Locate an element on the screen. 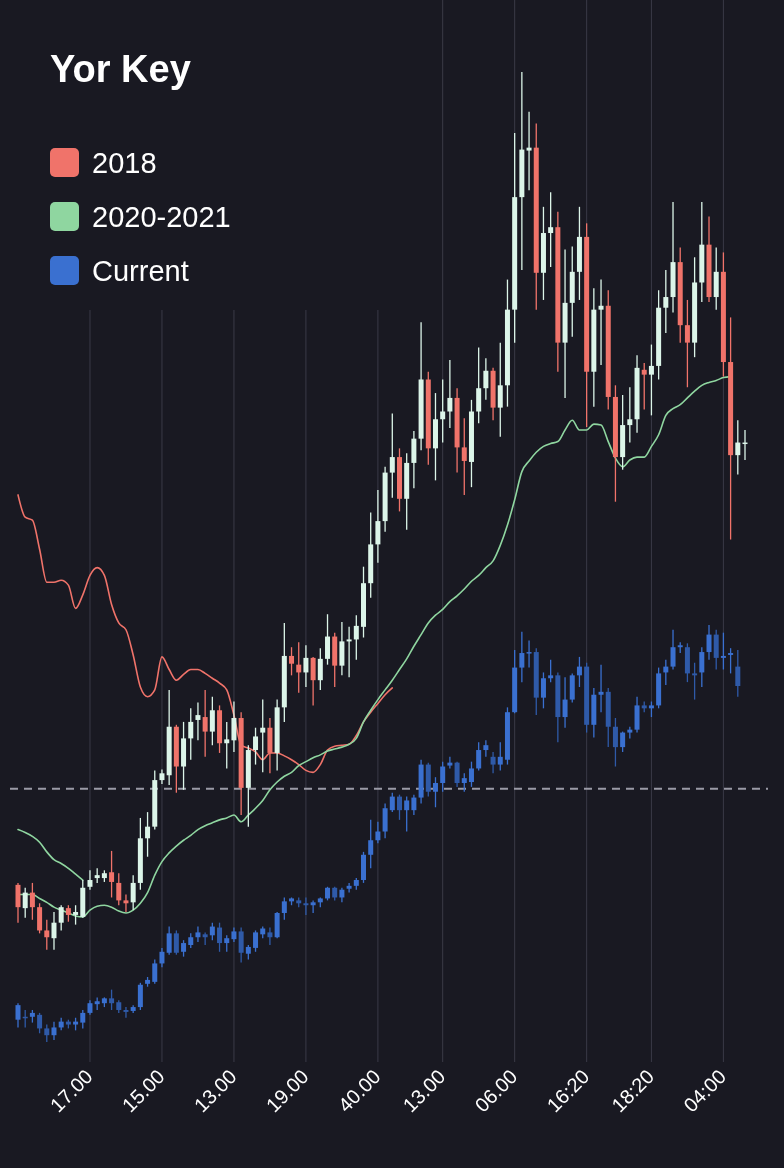 The height and width of the screenshot is (1168, 784). legend-label: Current is located at coordinates (140, 271).